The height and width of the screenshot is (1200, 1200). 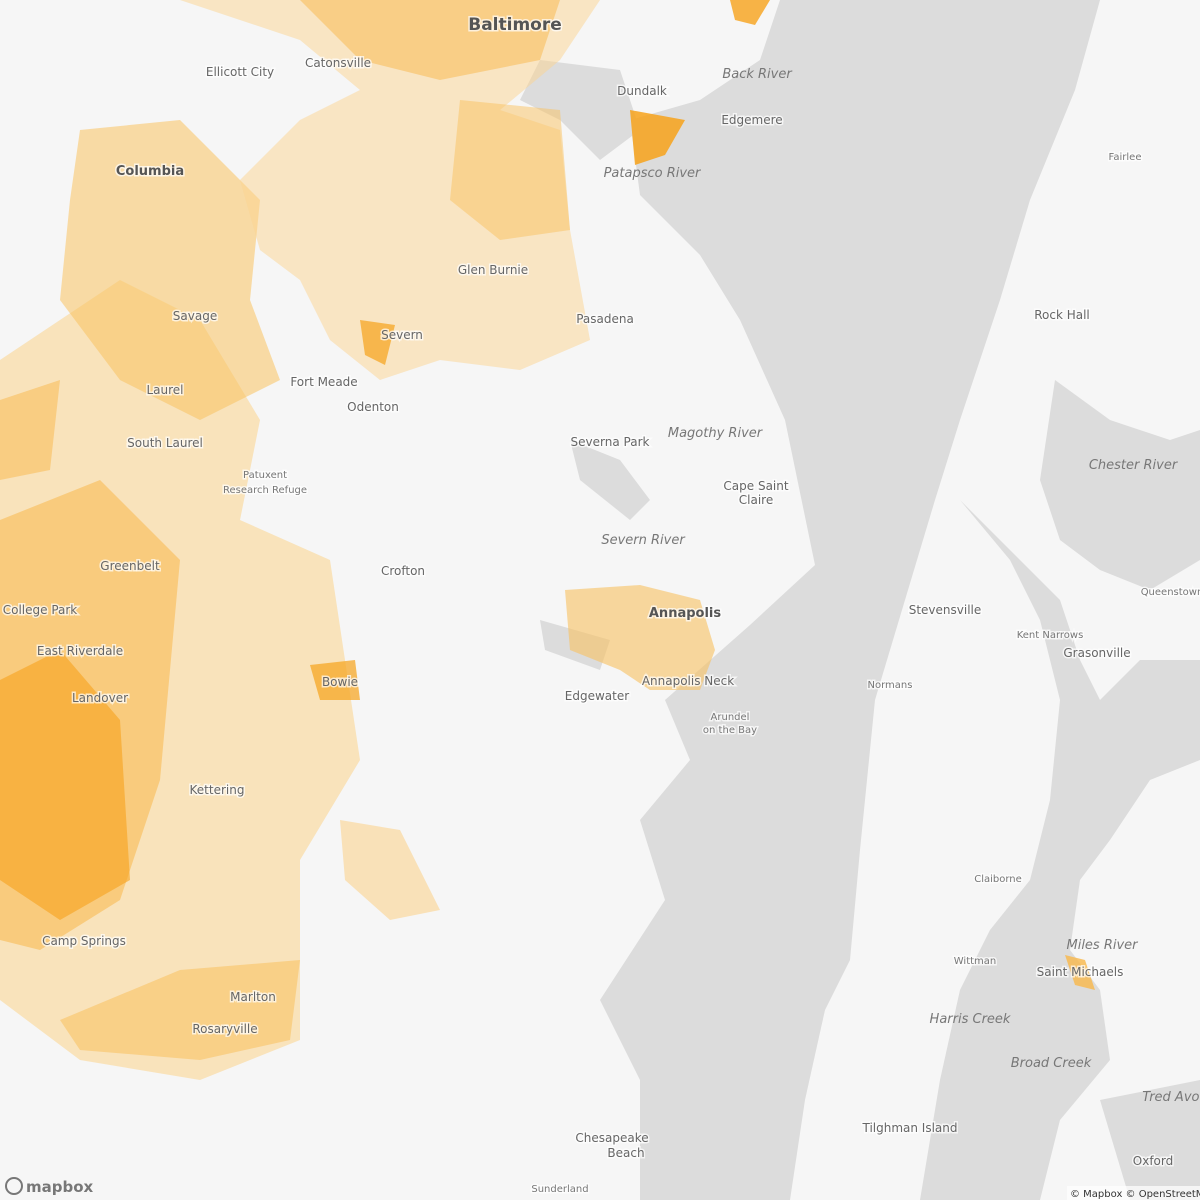 I want to click on place-label: Severna Park, so click(x=610, y=442).